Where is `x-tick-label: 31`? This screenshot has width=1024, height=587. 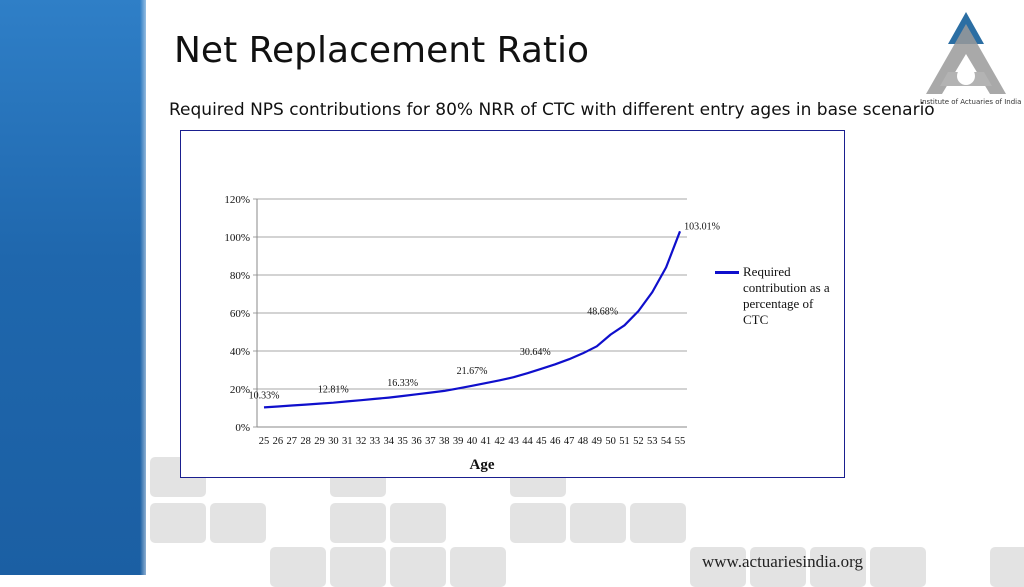 x-tick-label: 31 is located at coordinates (347, 441).